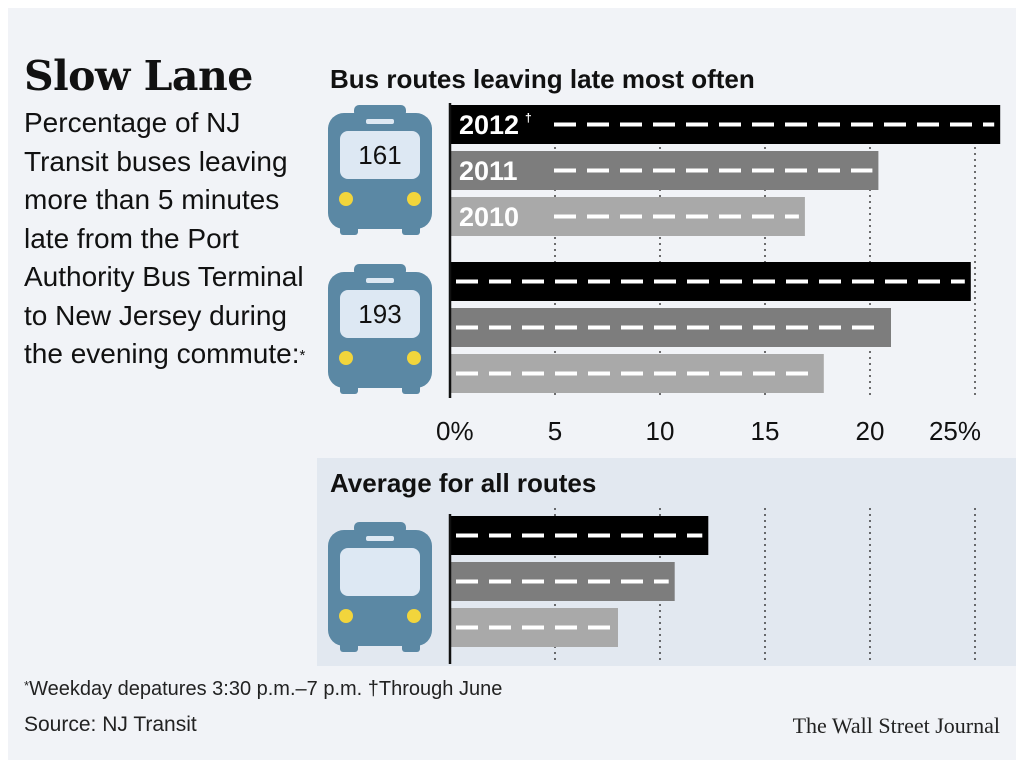 This screenshot has width=1024, height=768. Describe the element at coordinates (196, 689) in the screenshot. I see `footnote-text-1: Weekday depatures 3:30 p.m.–7 p.m.` at that location.